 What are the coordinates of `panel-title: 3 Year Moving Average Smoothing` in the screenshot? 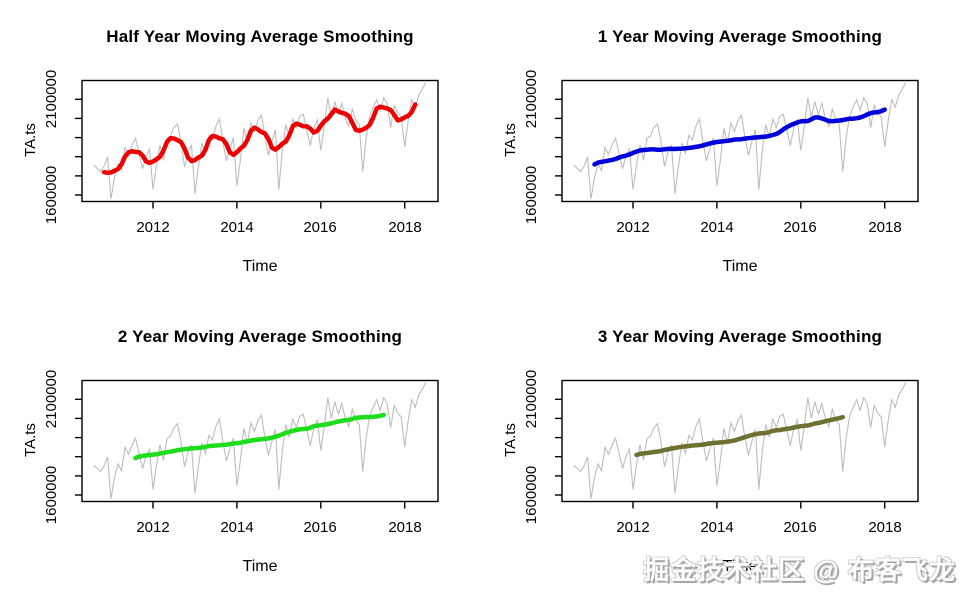 It's located at (740, 336).